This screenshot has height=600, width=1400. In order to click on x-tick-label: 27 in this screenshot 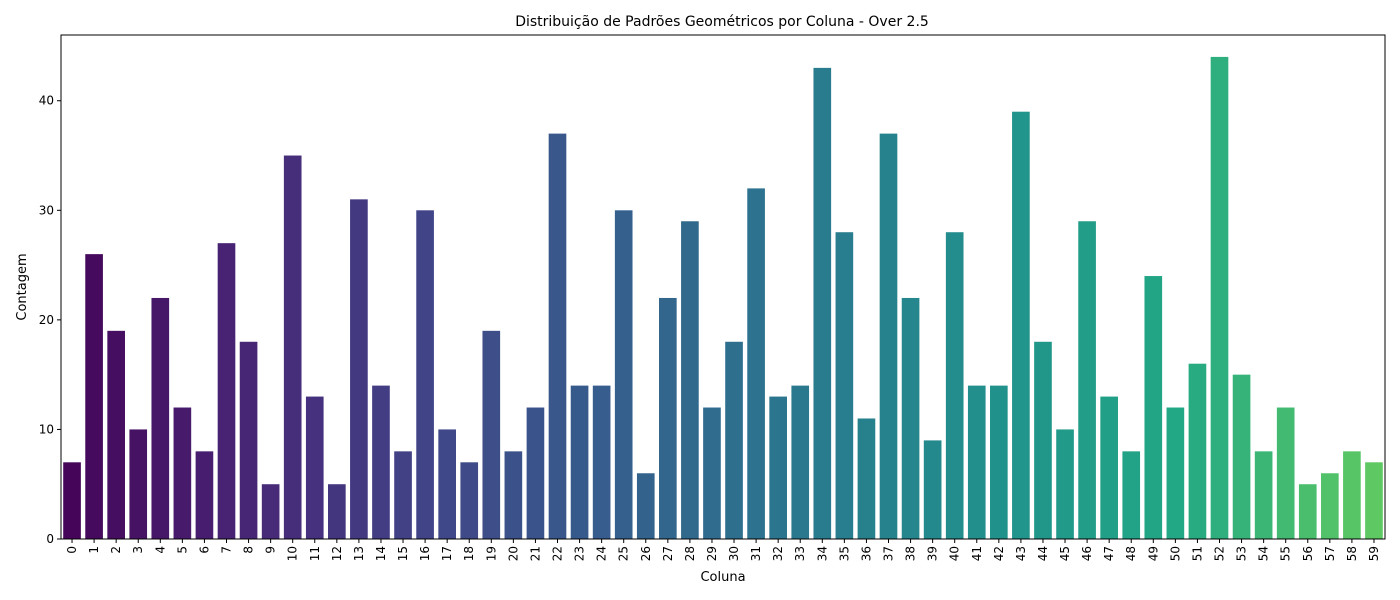, I will do `click(668, 553)`.